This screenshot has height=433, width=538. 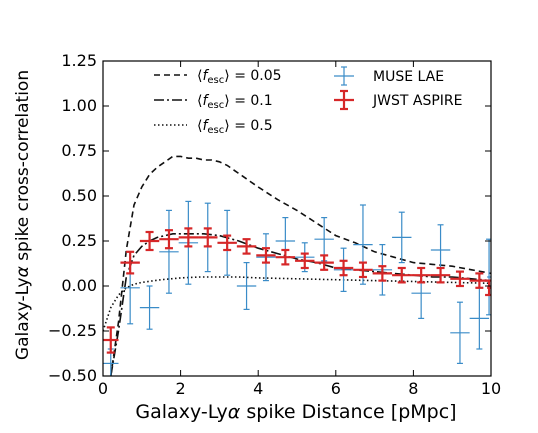 What do you see at coordinates (413, 388) in the screenshot?
I see `x-tick-label: 8` at bounding box center [413, 388].